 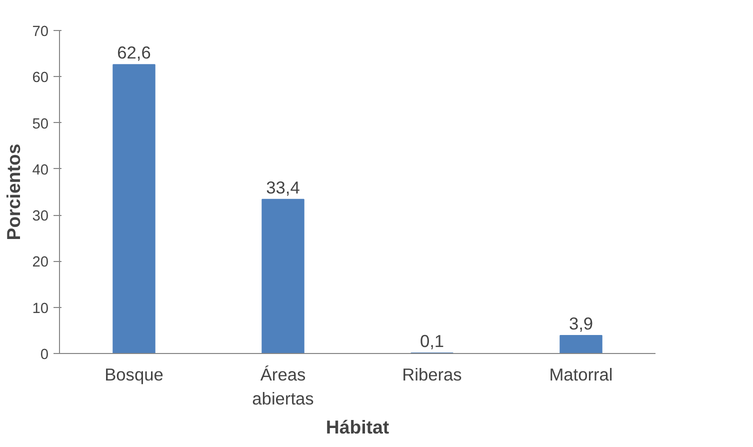 What do you see at coordinates (13, 192) in the screenshot?
I see `y-axis-title: Porcientos` at bounding box center [13, 192].